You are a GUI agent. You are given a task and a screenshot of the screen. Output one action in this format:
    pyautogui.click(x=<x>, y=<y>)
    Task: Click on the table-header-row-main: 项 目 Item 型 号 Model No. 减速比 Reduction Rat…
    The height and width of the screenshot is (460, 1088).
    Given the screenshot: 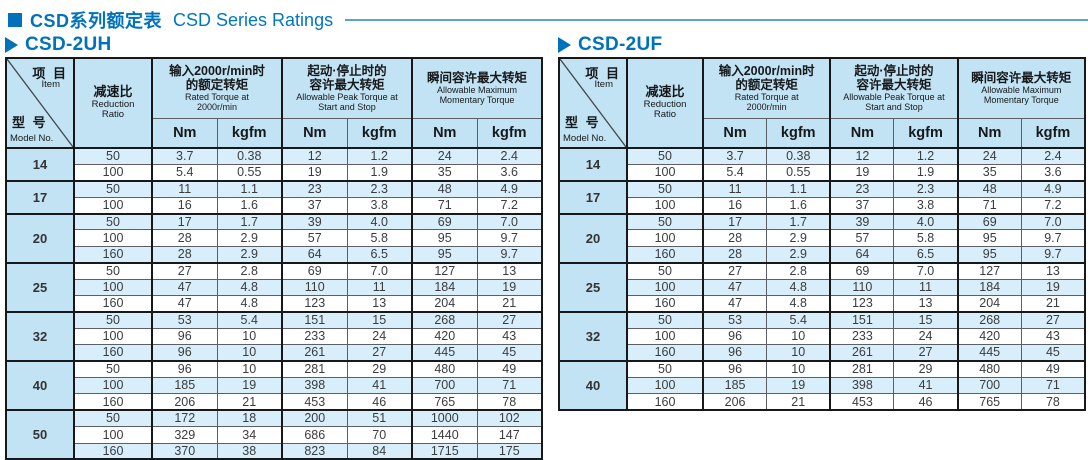 What is the action you would take?
    pyautogui.click(x=274, y=103)
    